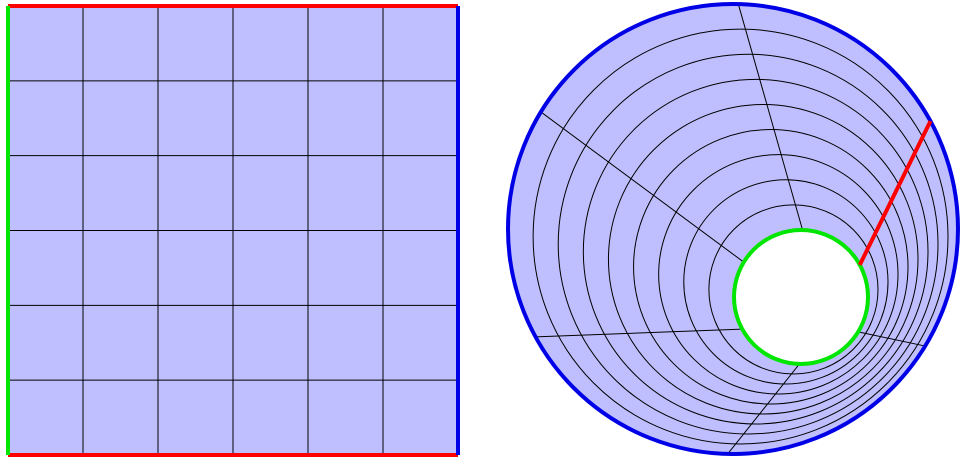 Image resolution: width=960 pixels, height=459 pixels. I want to click on inner-boundary, so click(801, 297).